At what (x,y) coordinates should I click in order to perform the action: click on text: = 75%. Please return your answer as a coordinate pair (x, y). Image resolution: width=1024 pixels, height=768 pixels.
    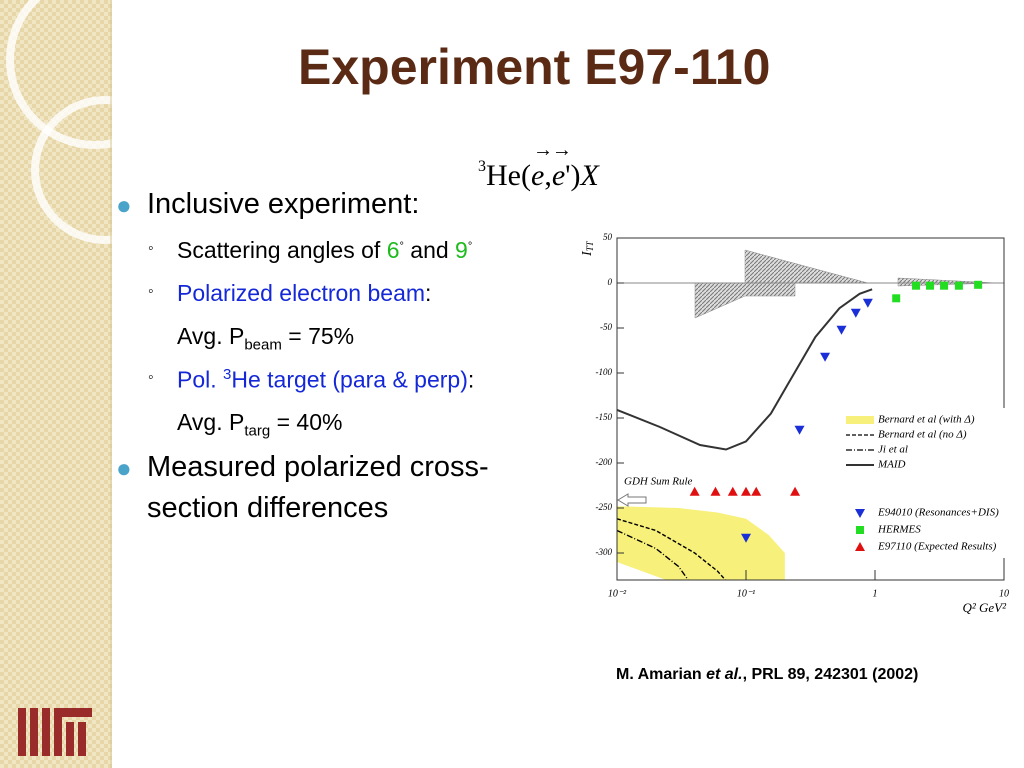
    Looking at the image, I should click on (318, 336).